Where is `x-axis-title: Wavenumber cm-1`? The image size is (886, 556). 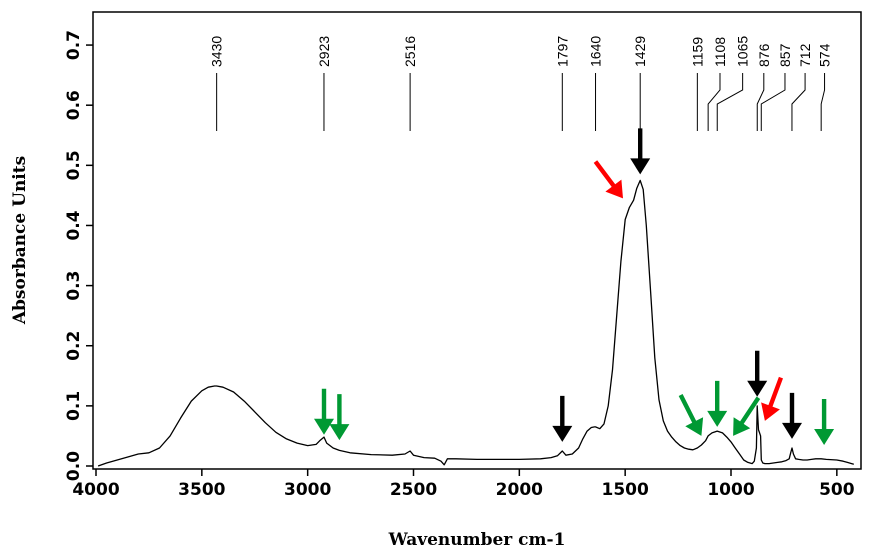
x-axis-title: Wavenumber cm-1 is located at coordinates (477, 540).